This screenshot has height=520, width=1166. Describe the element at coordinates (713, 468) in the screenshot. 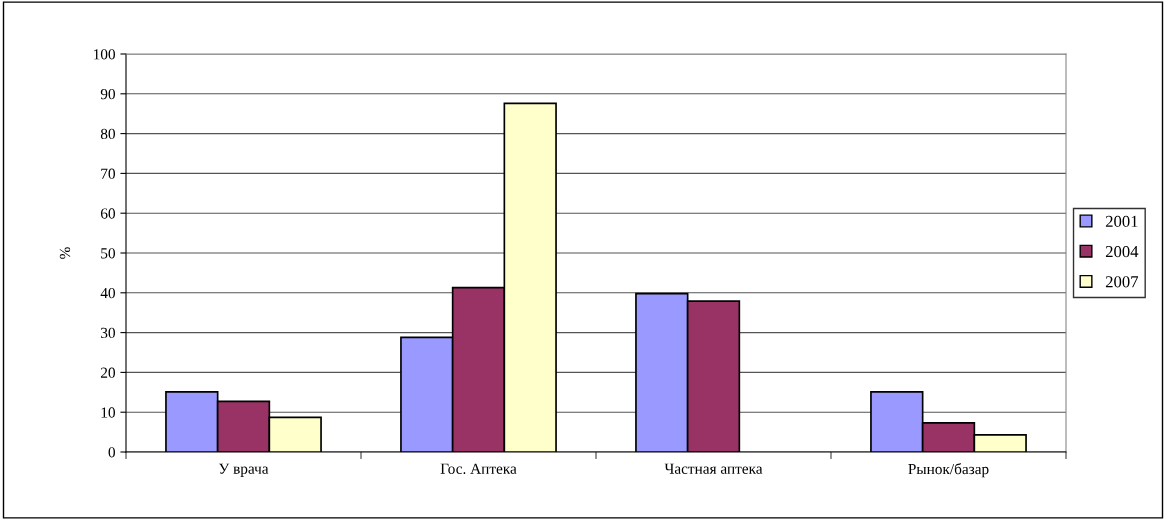

I see `x-tick-label: Частная аптека` at that location.